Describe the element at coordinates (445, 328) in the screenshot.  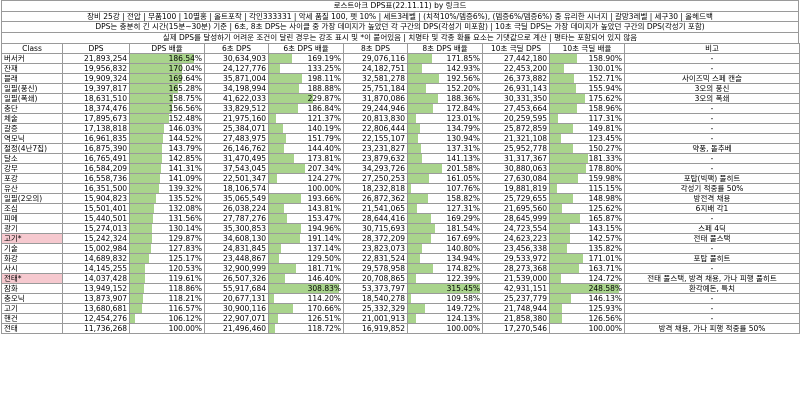
I see `cell-dps8-ratio: 100.00%` at that location.